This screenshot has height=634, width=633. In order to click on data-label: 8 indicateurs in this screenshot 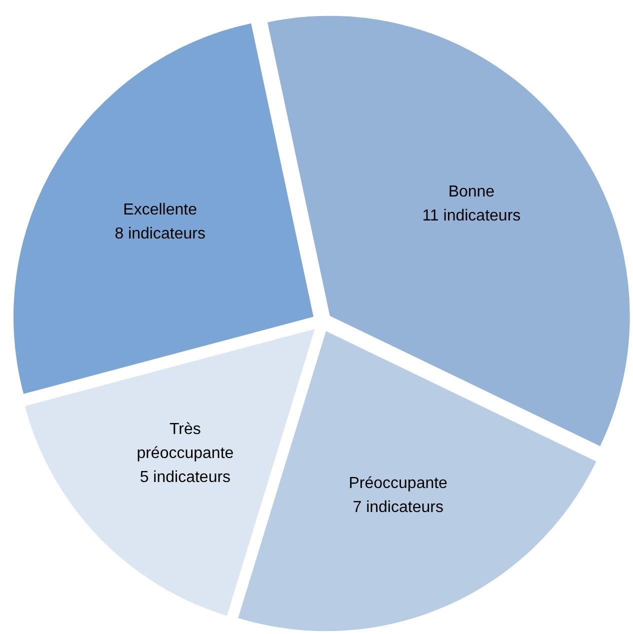, I will do `click(160, 234)`.